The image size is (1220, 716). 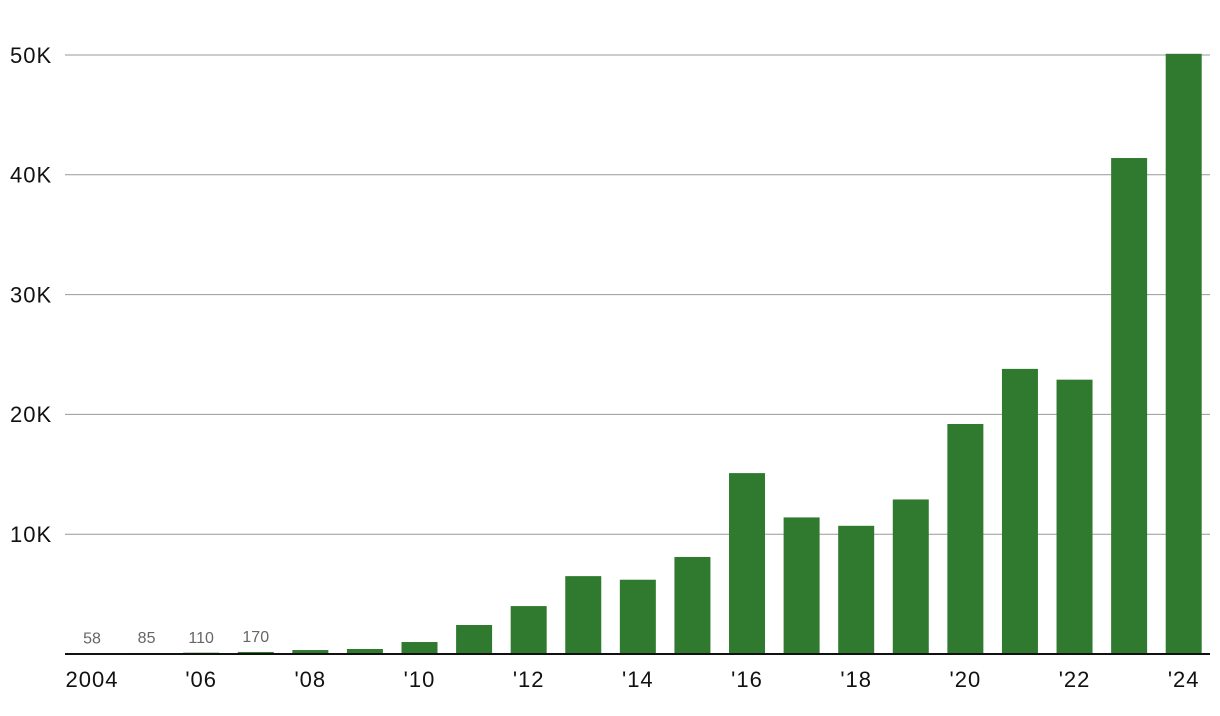 What do you see at coordinates (638, 679) in the screenshot?
I see `x-tick-label: '14` at bounding box center [638, 679].